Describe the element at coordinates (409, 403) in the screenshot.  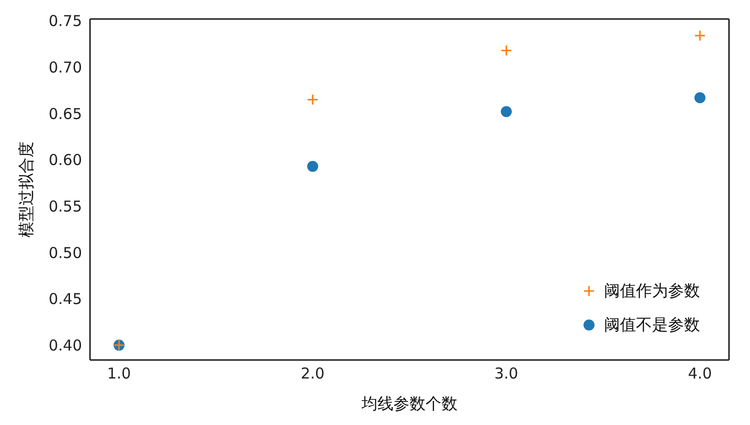
I see `x-axis-title: 均线参数个数` at that location.